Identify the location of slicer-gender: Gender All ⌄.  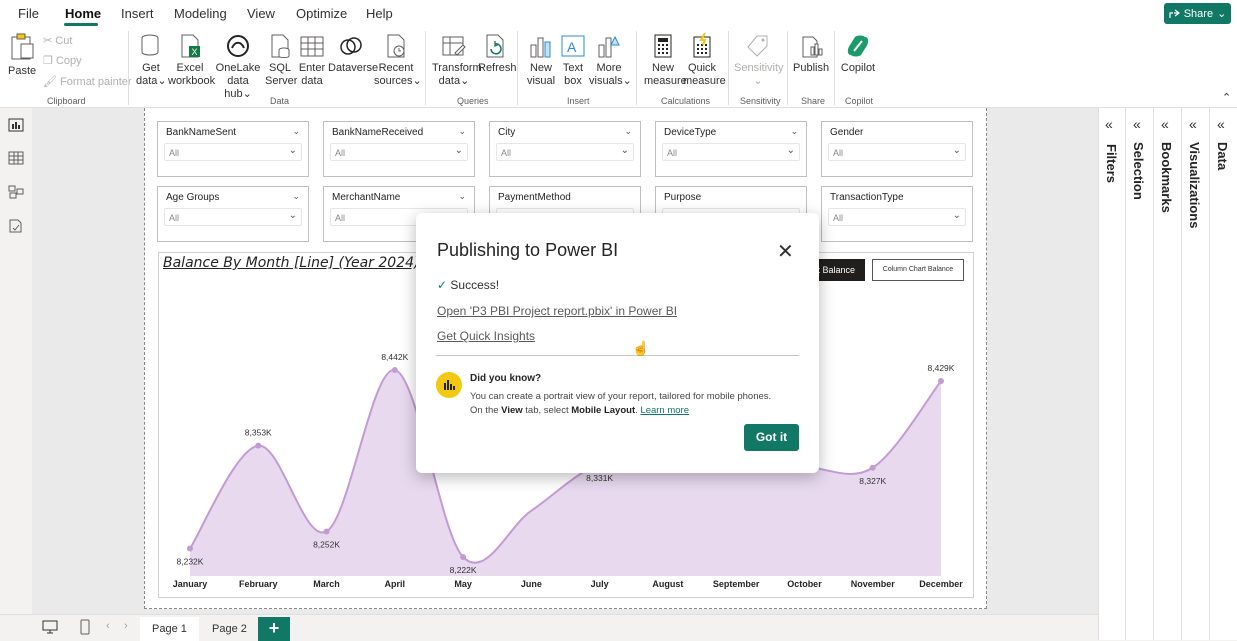
(897, 149).